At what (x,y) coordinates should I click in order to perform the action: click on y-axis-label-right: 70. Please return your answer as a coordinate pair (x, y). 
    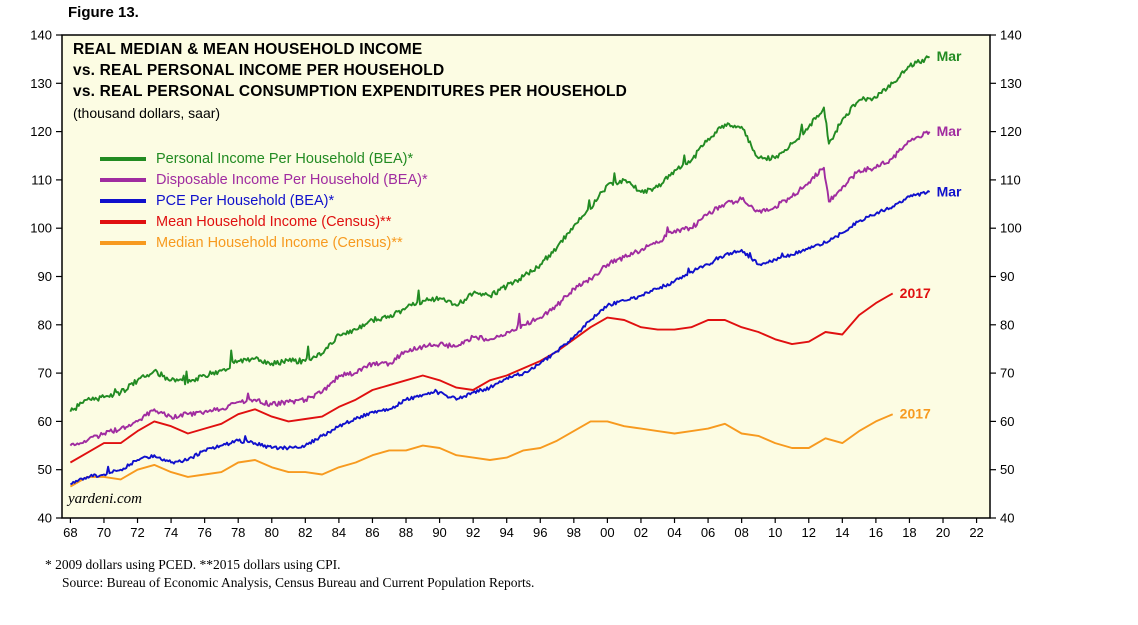
    Looking at the image, I should click on (1007, 373).